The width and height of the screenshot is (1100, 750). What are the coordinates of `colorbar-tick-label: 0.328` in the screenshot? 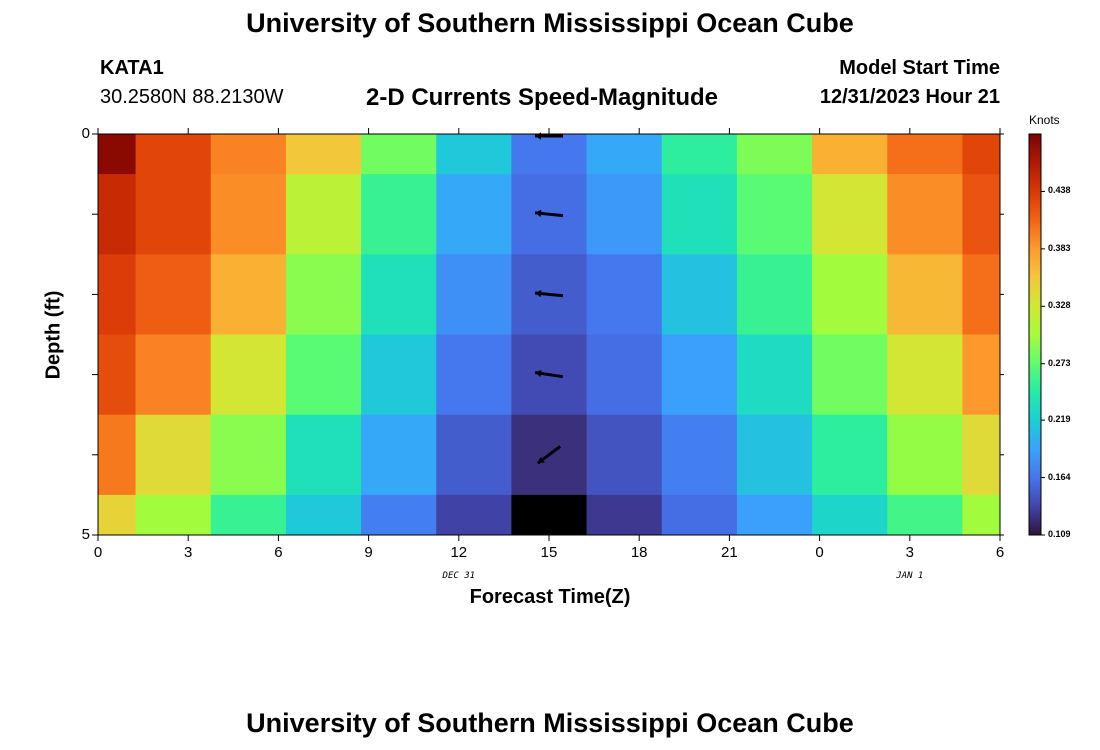 It's located at (1059, 305).